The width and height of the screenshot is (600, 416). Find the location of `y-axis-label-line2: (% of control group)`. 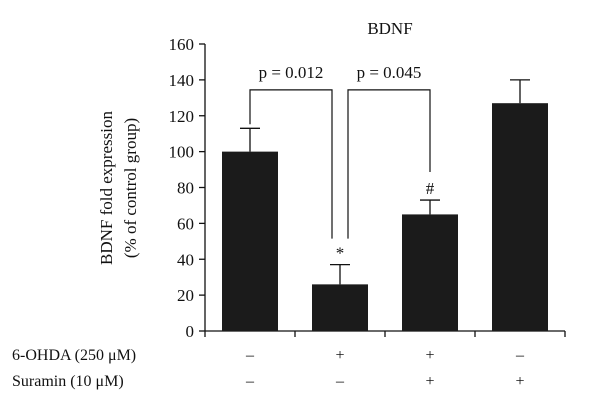

y-axis-label-line2: (% of control group) is located at coordinates (130, 188).